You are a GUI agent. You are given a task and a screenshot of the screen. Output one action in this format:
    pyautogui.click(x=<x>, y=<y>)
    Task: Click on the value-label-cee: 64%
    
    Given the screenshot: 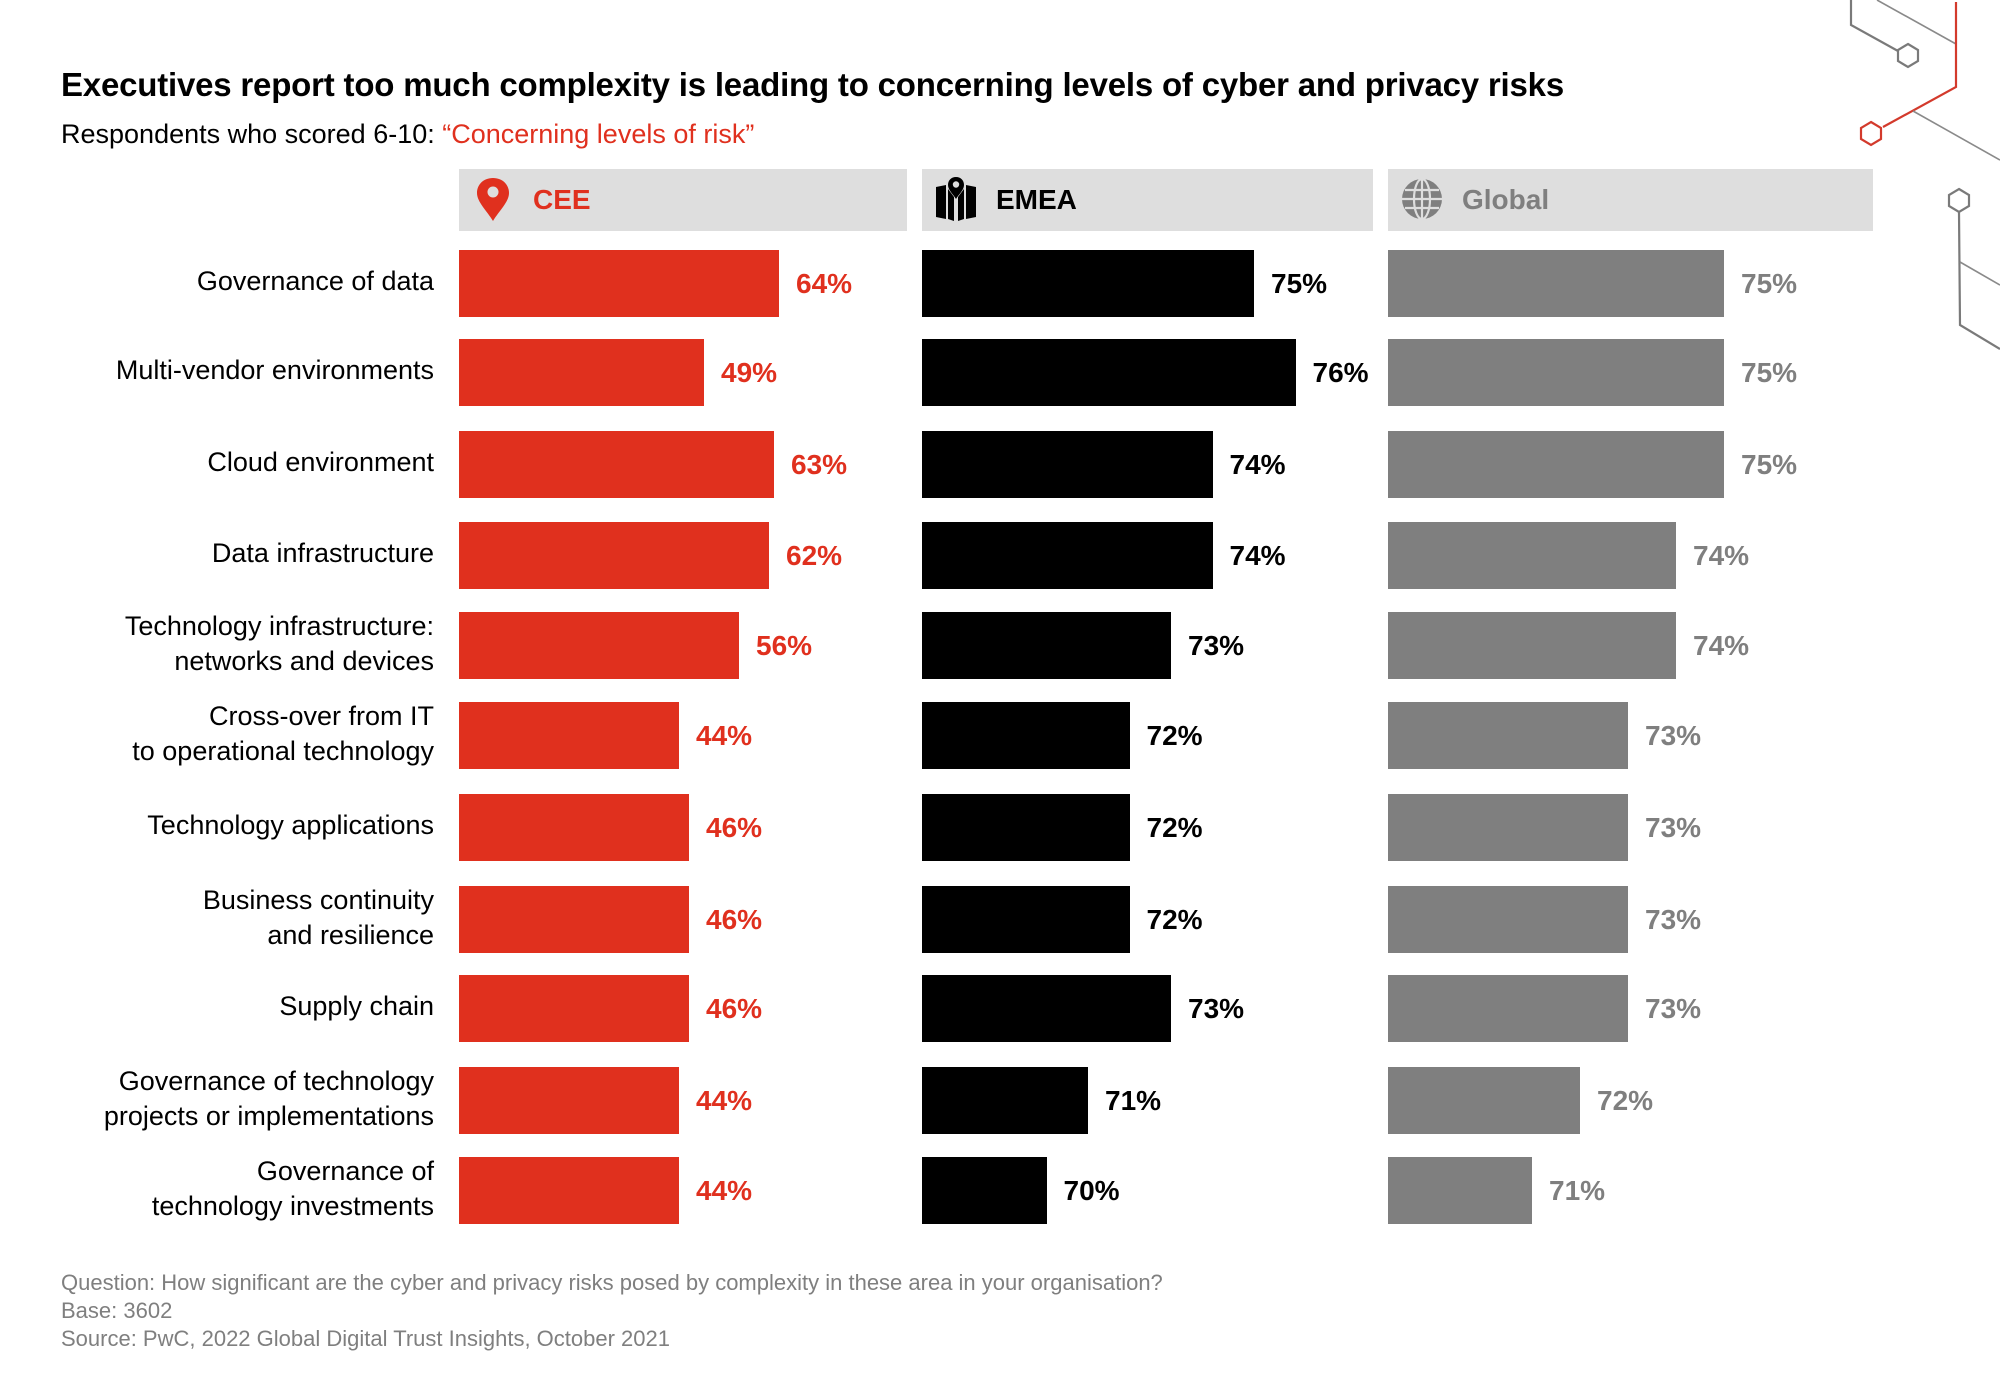 What is the action you would take?
    pyautogui.click(x=824, y=283)
    